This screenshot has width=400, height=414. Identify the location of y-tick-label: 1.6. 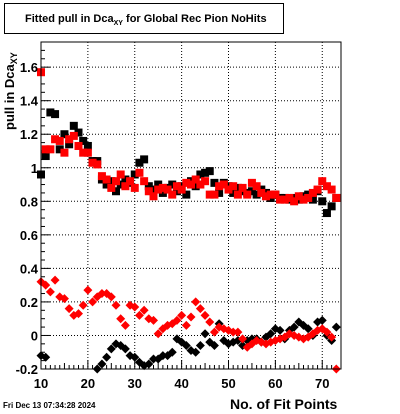
(29, 67).